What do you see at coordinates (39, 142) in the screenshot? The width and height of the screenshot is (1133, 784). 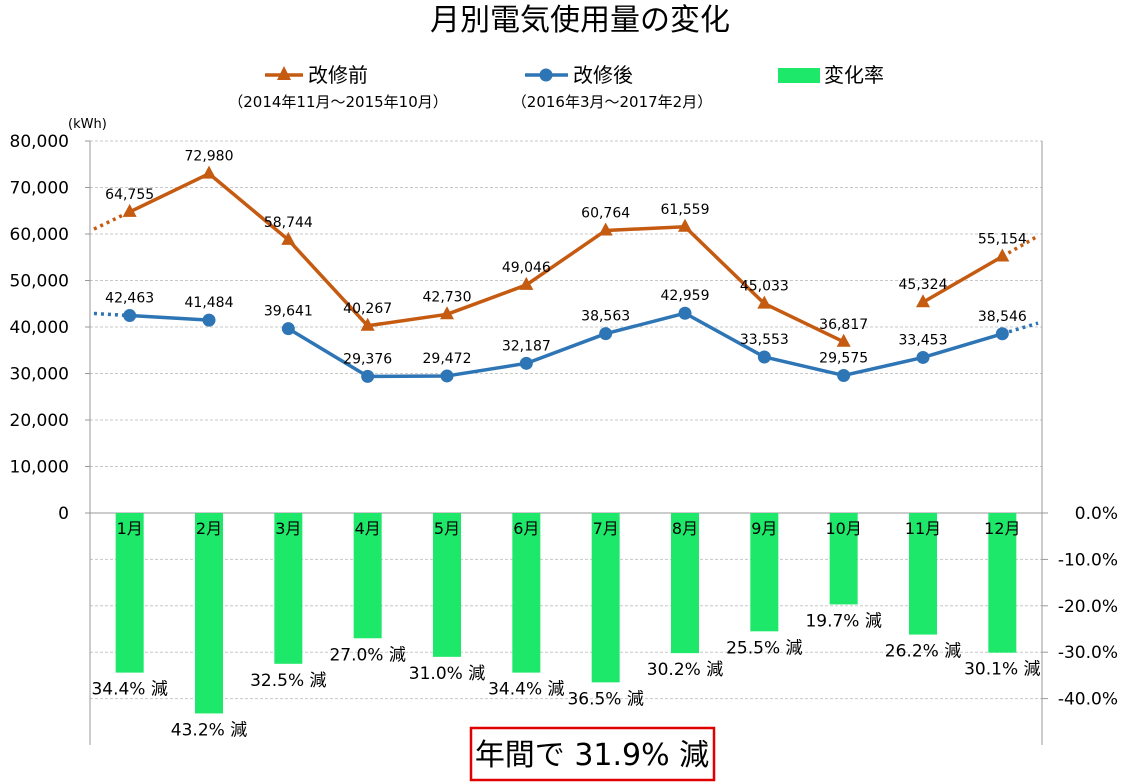 I see `y-left-tick-label: 80,000` at bounding box center [39, 142].